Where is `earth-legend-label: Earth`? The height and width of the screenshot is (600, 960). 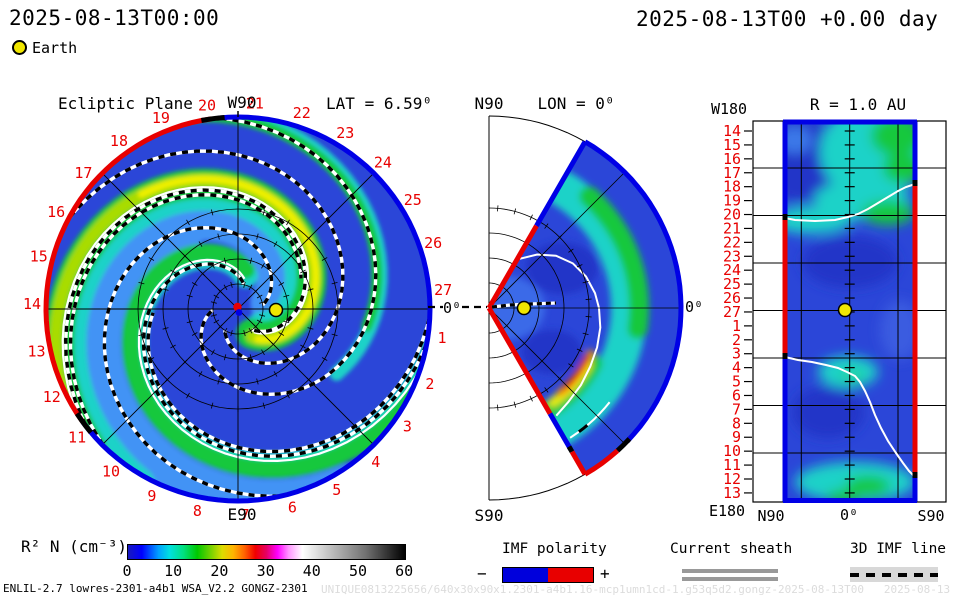
earth-legend-label: Earth is located at coordinates (55, 48).